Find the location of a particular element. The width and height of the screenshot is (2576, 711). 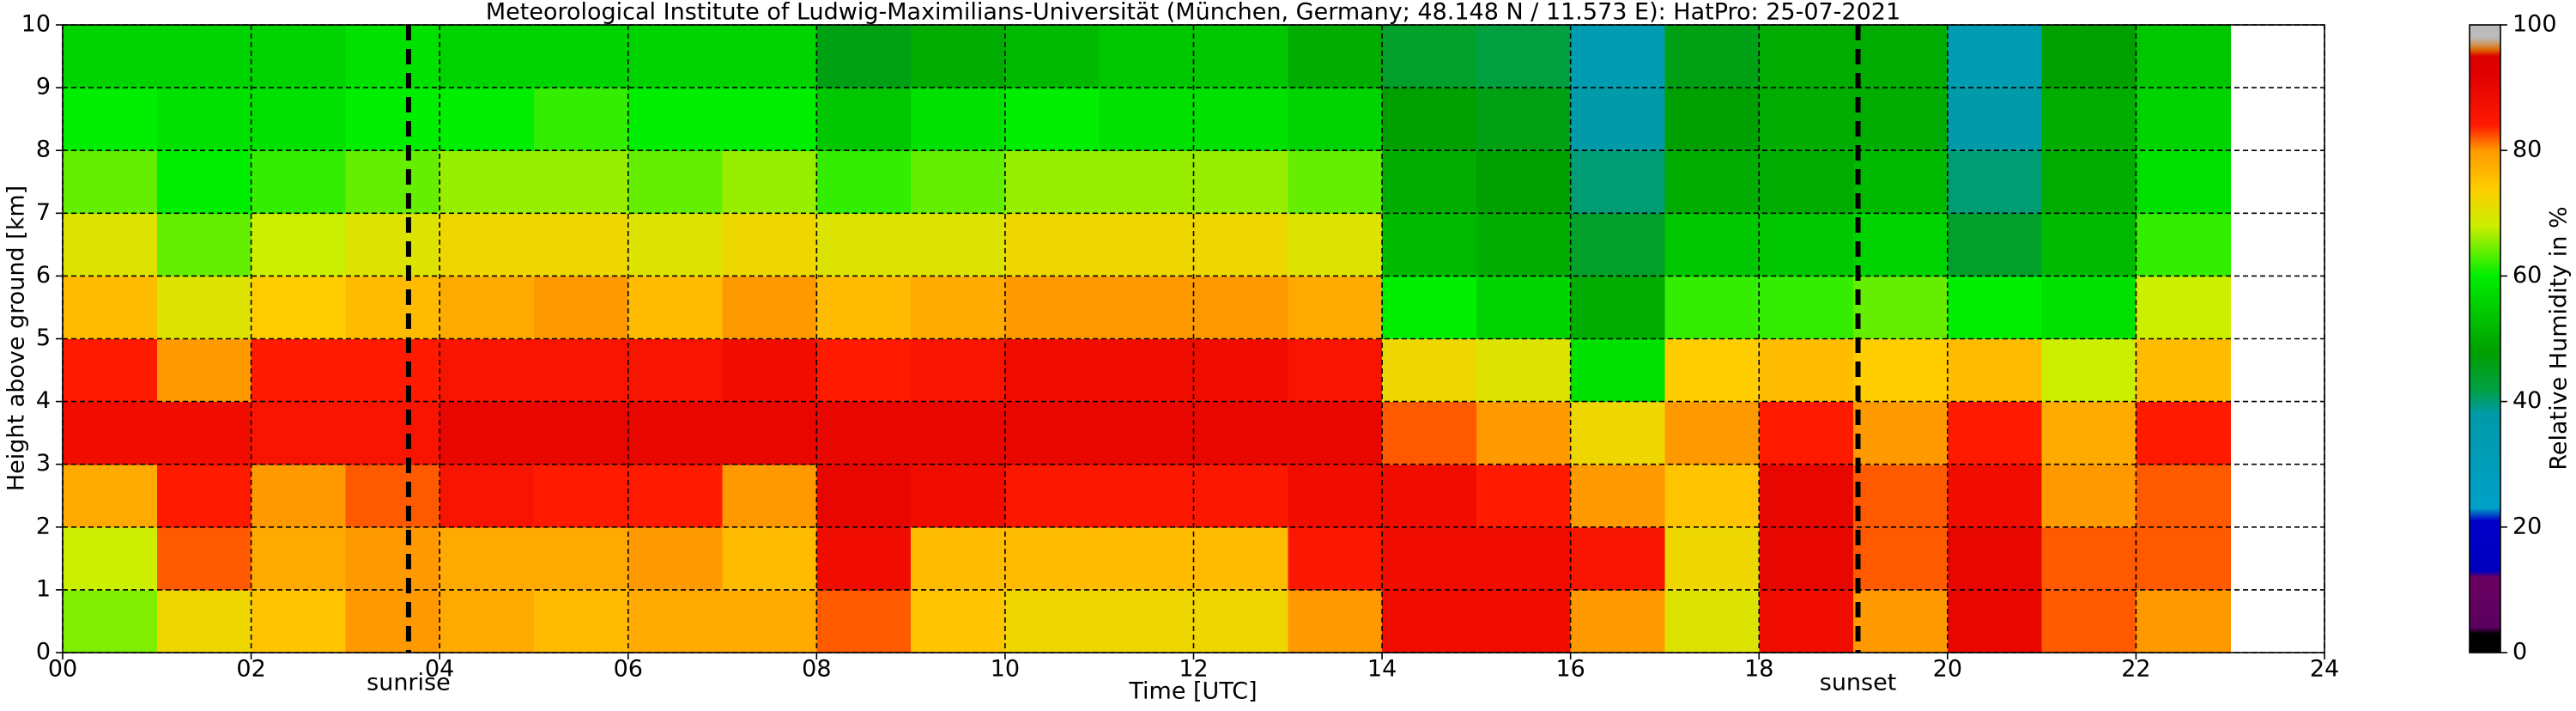

y-tick-label: 0 is located at coordinates (43, 652).